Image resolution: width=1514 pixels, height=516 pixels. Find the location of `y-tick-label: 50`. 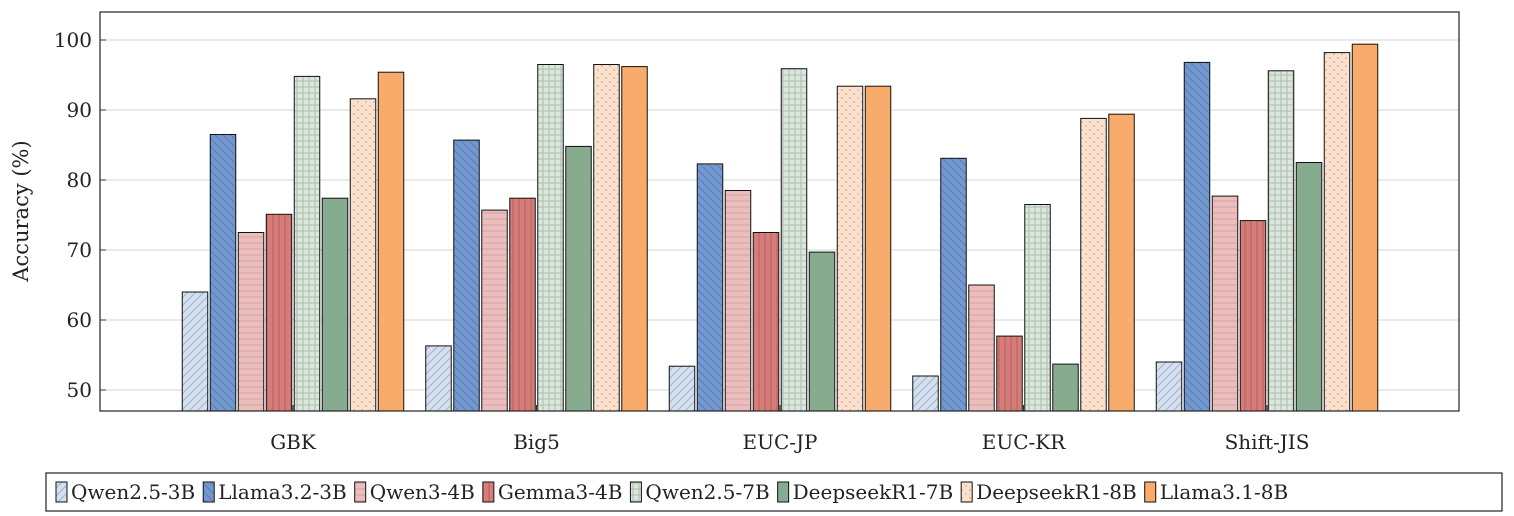

y-tick-label: 50 is located at coordinates (79, 390).